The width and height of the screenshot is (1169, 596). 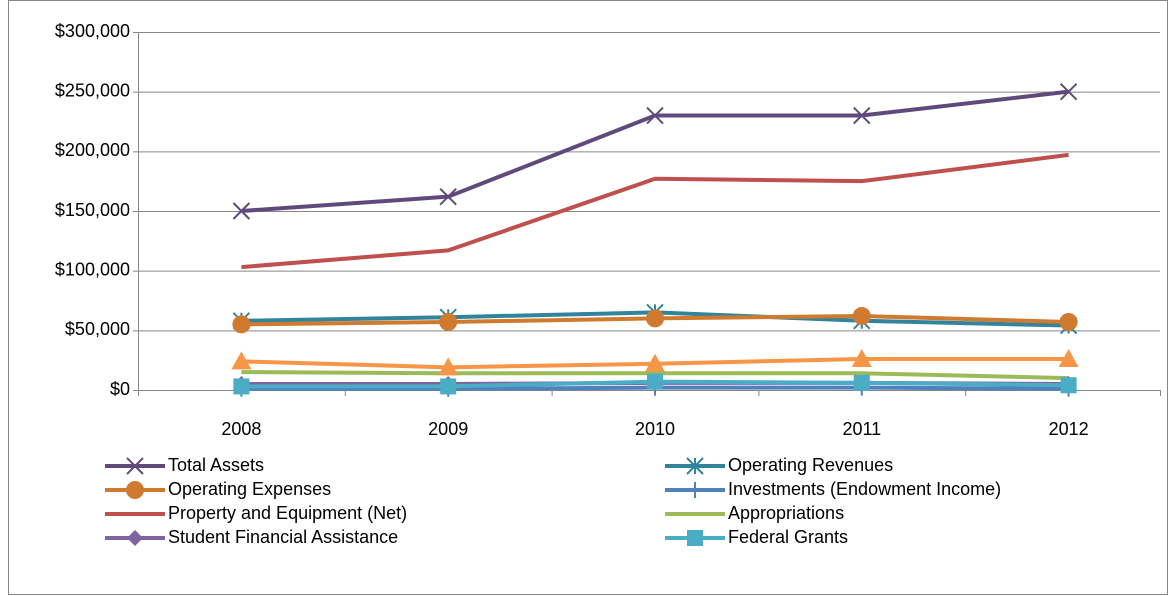 I want to click on x-tick-label: 2008, so click(x=241, y=429).